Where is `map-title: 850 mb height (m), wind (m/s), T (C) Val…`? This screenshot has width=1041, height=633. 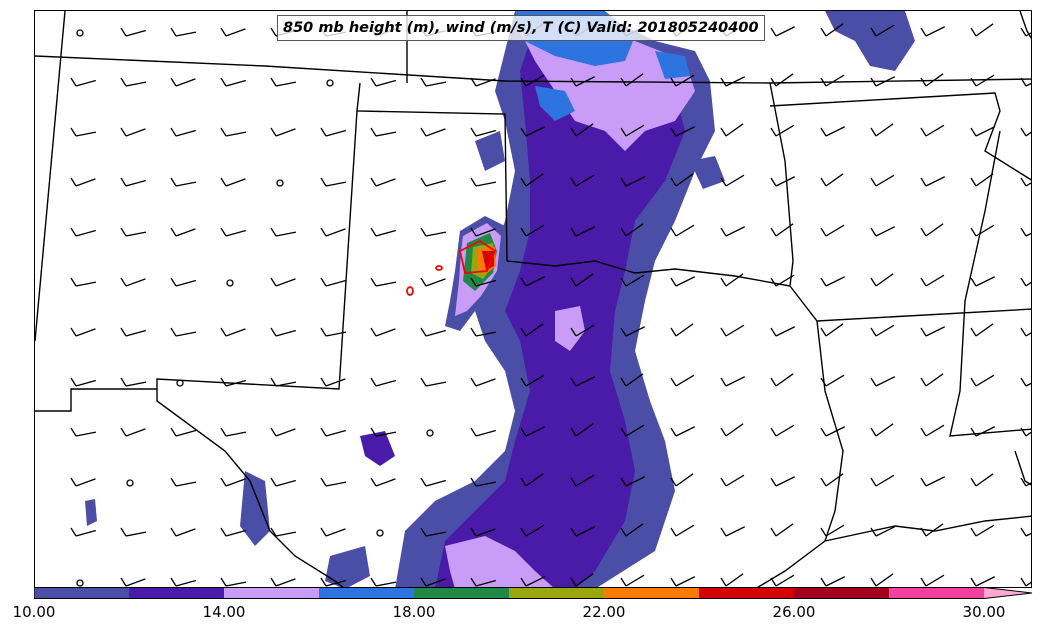 map-title: 850 mb height (m), wind (m/s), T (C) Val… is located at coordinates (521, 28).